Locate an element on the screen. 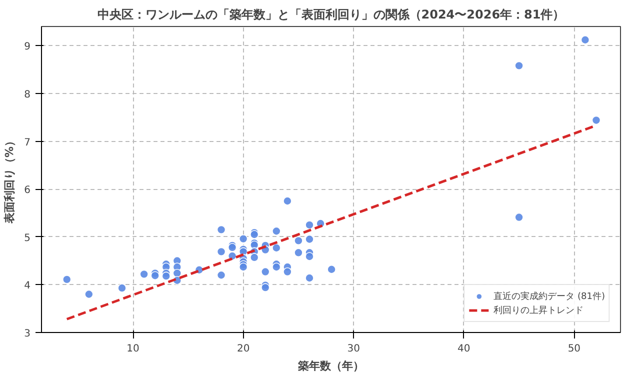  y-tick-label: 3 is located at coordinates (27, 334).